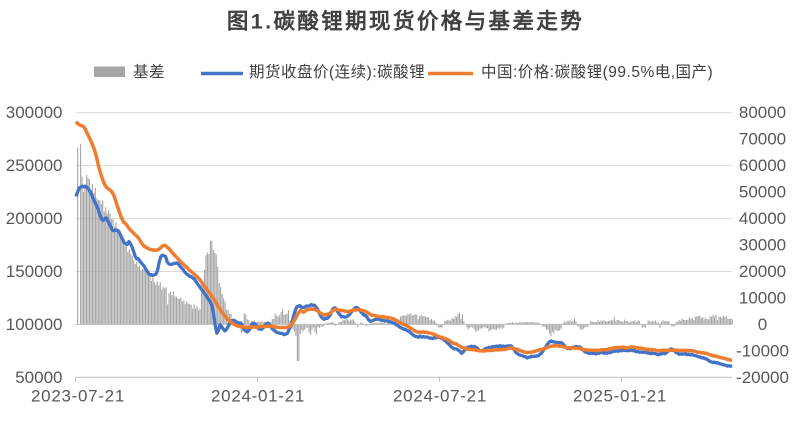  What do you see at coordinates (762, 245) in the screenshot?
I see `svg-text: 30000` at bounding box center [762, 245].